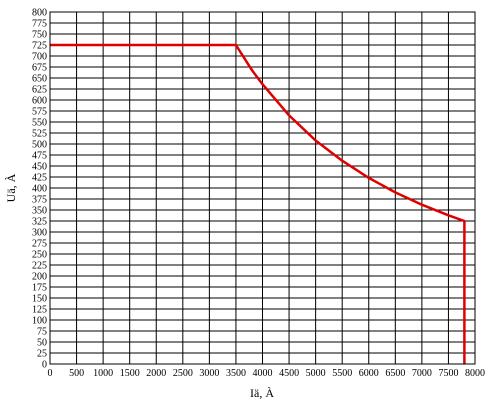  I want to click on y-tick-label: 100, so click(39, 321).